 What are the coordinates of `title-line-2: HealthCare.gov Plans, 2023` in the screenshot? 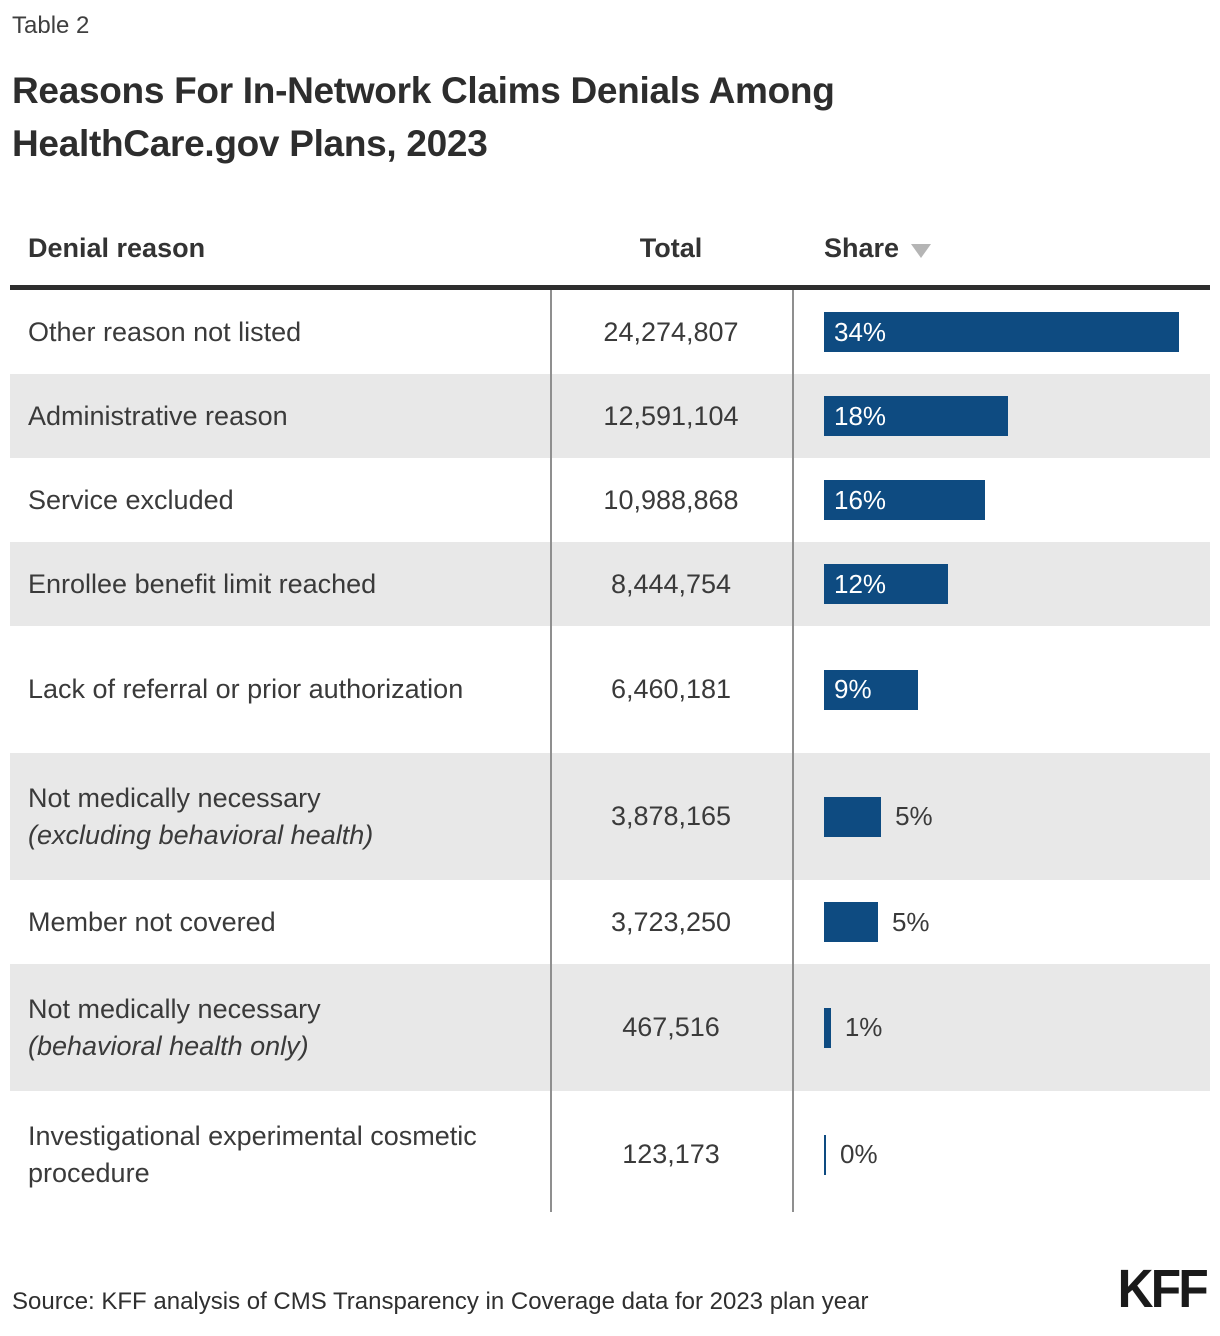 It's located at (250, 143).